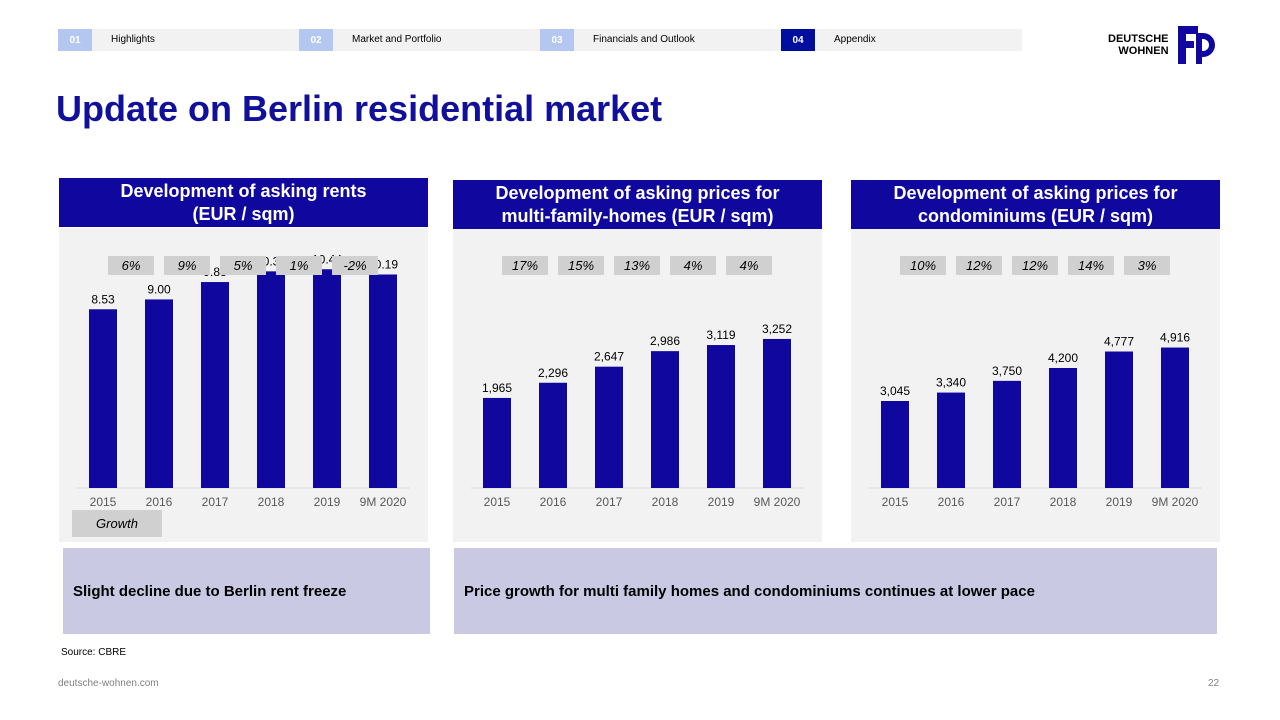 Image resolution: width=1280 pixels, height=720 pixels. What do you see at coordinates (644, 39) in the screenshot?
I see `nav-label: Financials and Outlook` at bounding box center [644, 39].